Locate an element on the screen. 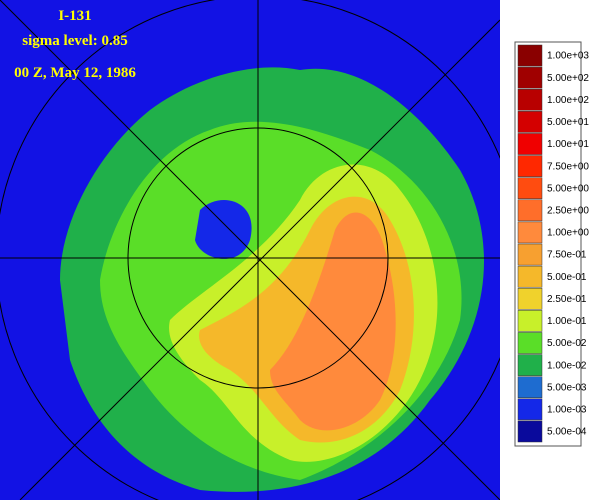 The image size is (592, 500). legend-label: 5.00e-01 is located at coordinates (567, 277).